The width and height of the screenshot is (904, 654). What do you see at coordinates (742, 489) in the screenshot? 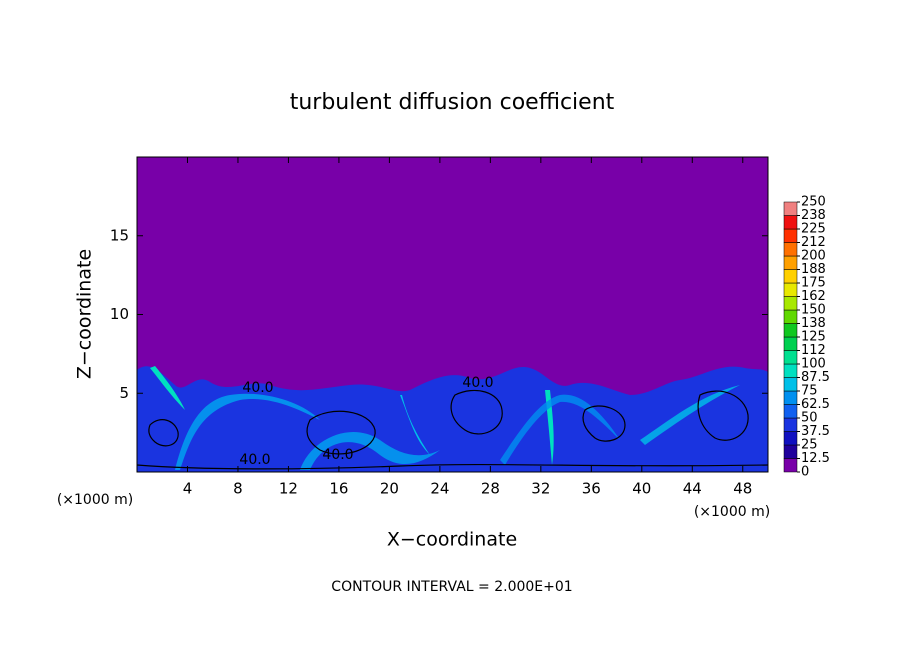
I see `x-tick-label: 48` at bounding box center [742, 489].